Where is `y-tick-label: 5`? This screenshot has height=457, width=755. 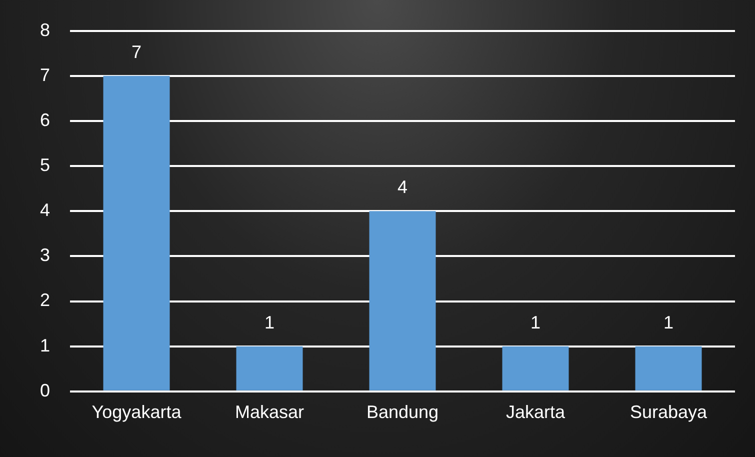
y-tick-label: 5 is located at coordinates (45, 164).